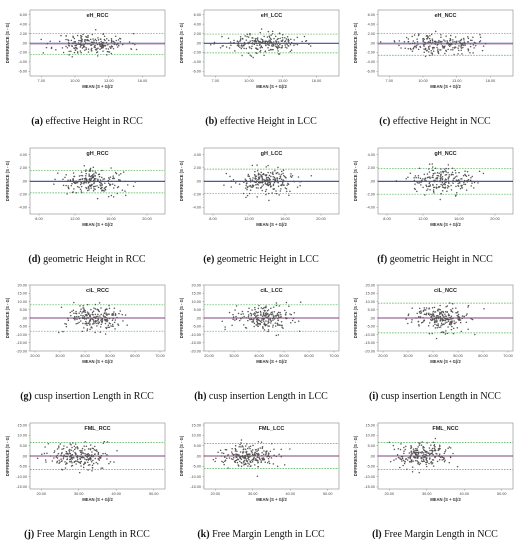  What do you see at coordinates (109, 81) in the screenshot?
I see `x-tick-label: 13.00` at bounding box center [109, 81].